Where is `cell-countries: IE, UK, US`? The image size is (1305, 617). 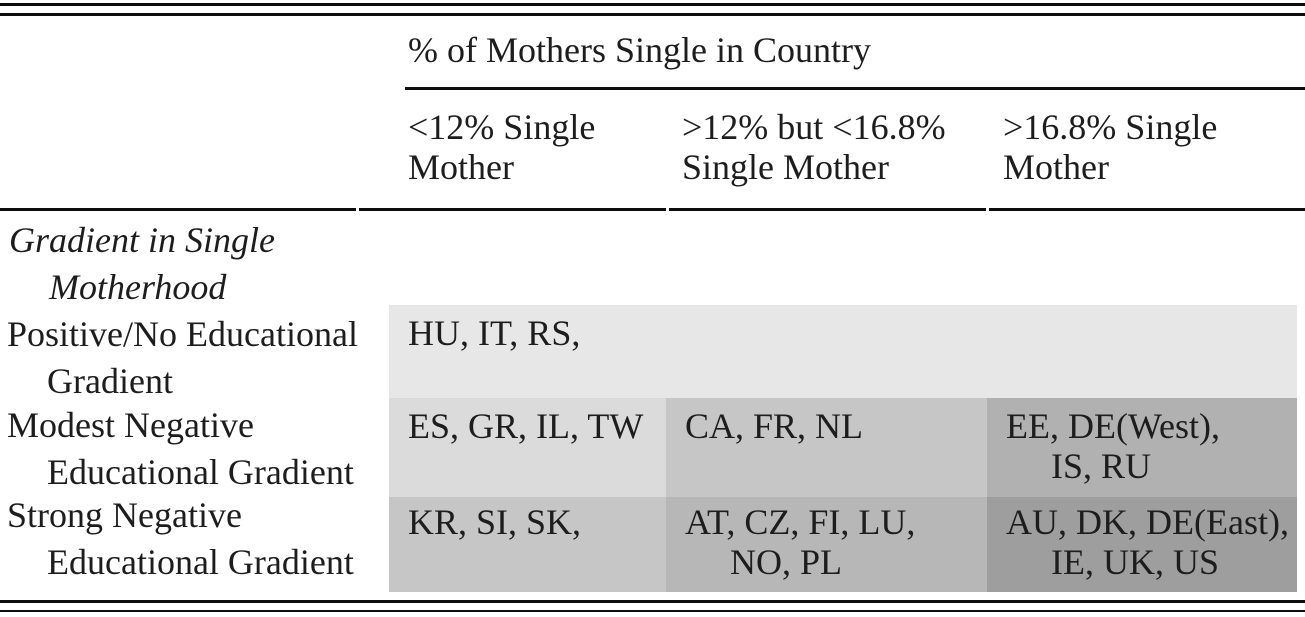 cell-countries: IE, UK, US is located at coordinates (1135, 562).